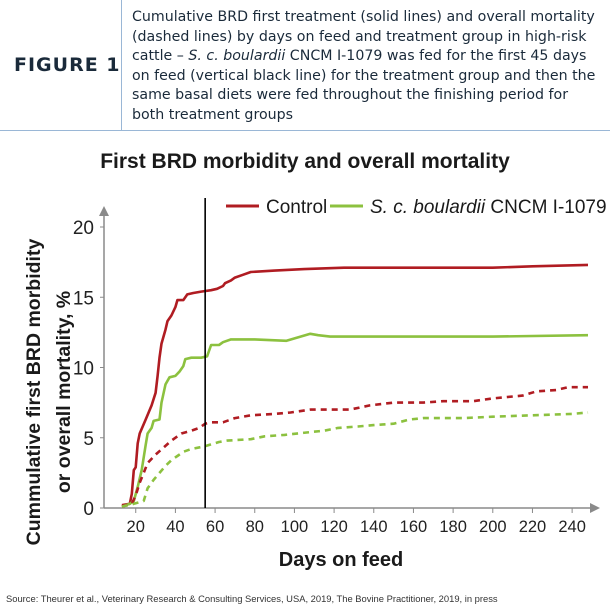  I want to click on legend-label: S. c. boulardii CNCM I-1079, so click(488, 207).